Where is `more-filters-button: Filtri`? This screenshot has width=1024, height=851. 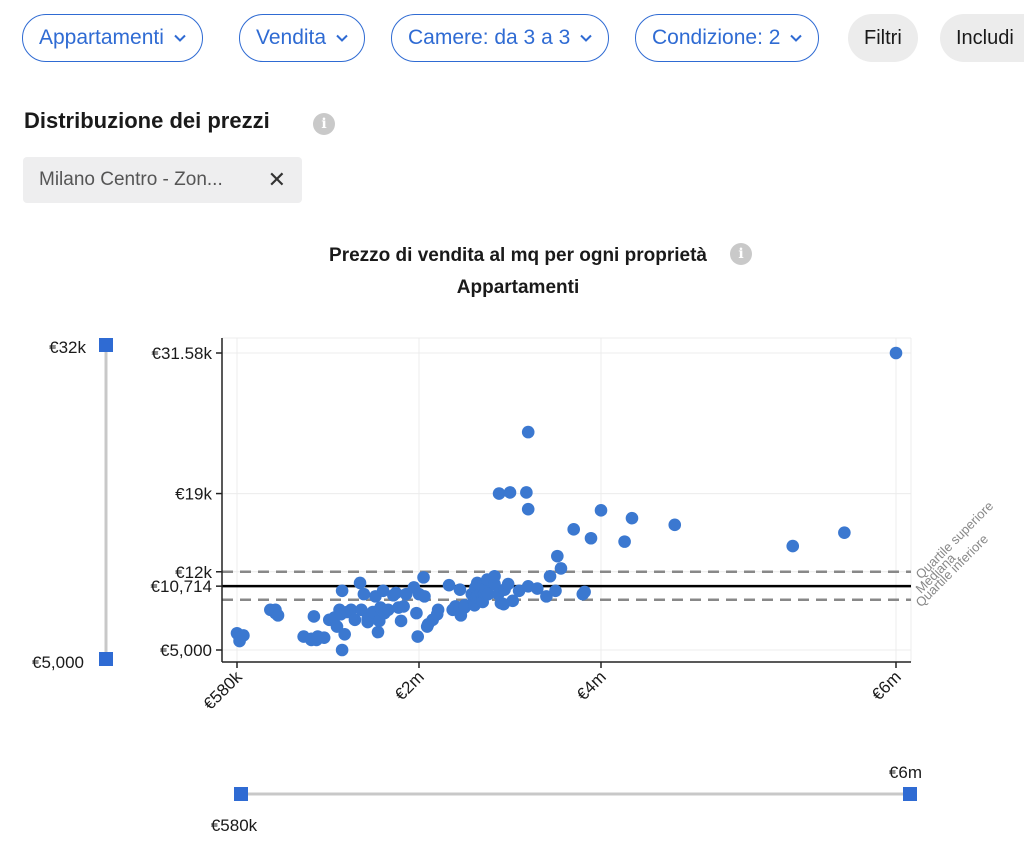
more-filters-button: Filtri is located at coordinates (883, 38).